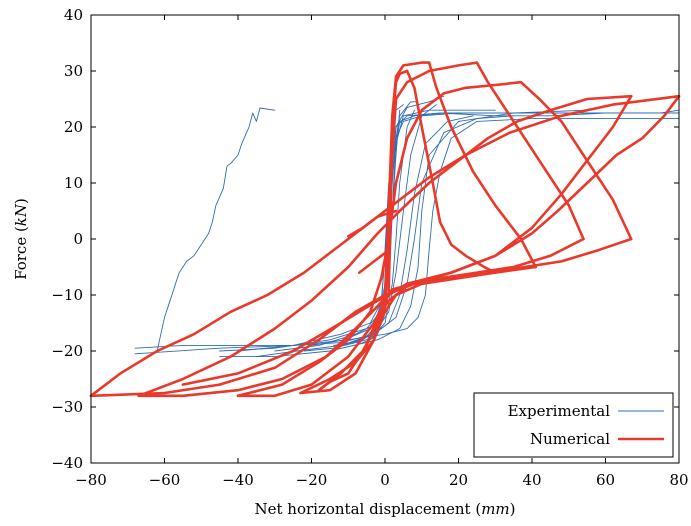 The width and height of the screenshot is (691, 526). I want to click on x-tick-label: 40, so click(531, 480).